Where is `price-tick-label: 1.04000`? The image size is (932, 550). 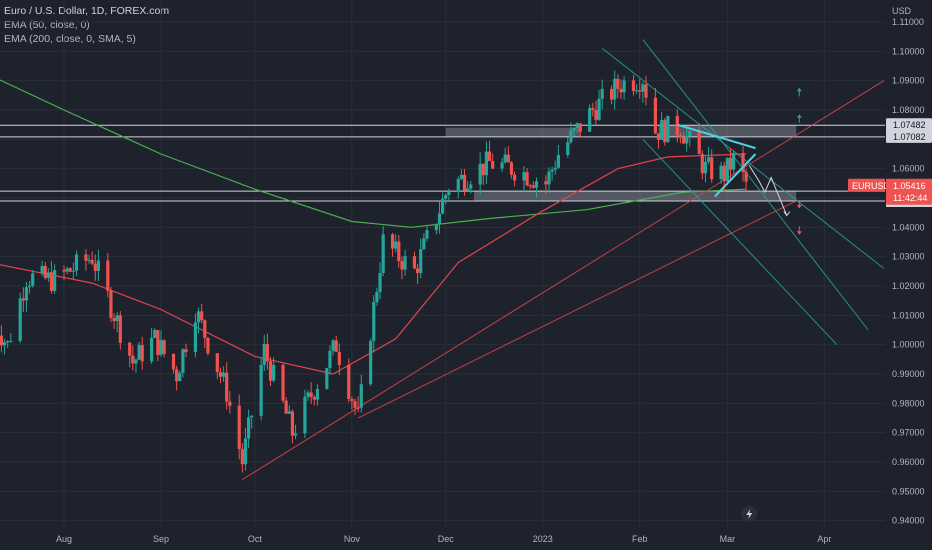
price-tick-label: 1.04000 is located at coordinates (908, 227).